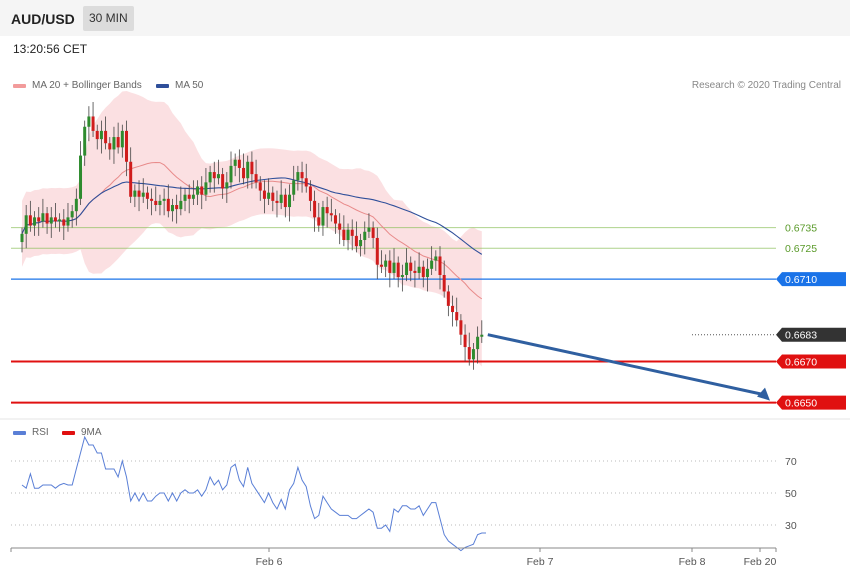 Image resolution: width=850 pixels, height=576 pixels. I want to click on chart-header: AUD/USD 30 MIN, so click(425, 18).